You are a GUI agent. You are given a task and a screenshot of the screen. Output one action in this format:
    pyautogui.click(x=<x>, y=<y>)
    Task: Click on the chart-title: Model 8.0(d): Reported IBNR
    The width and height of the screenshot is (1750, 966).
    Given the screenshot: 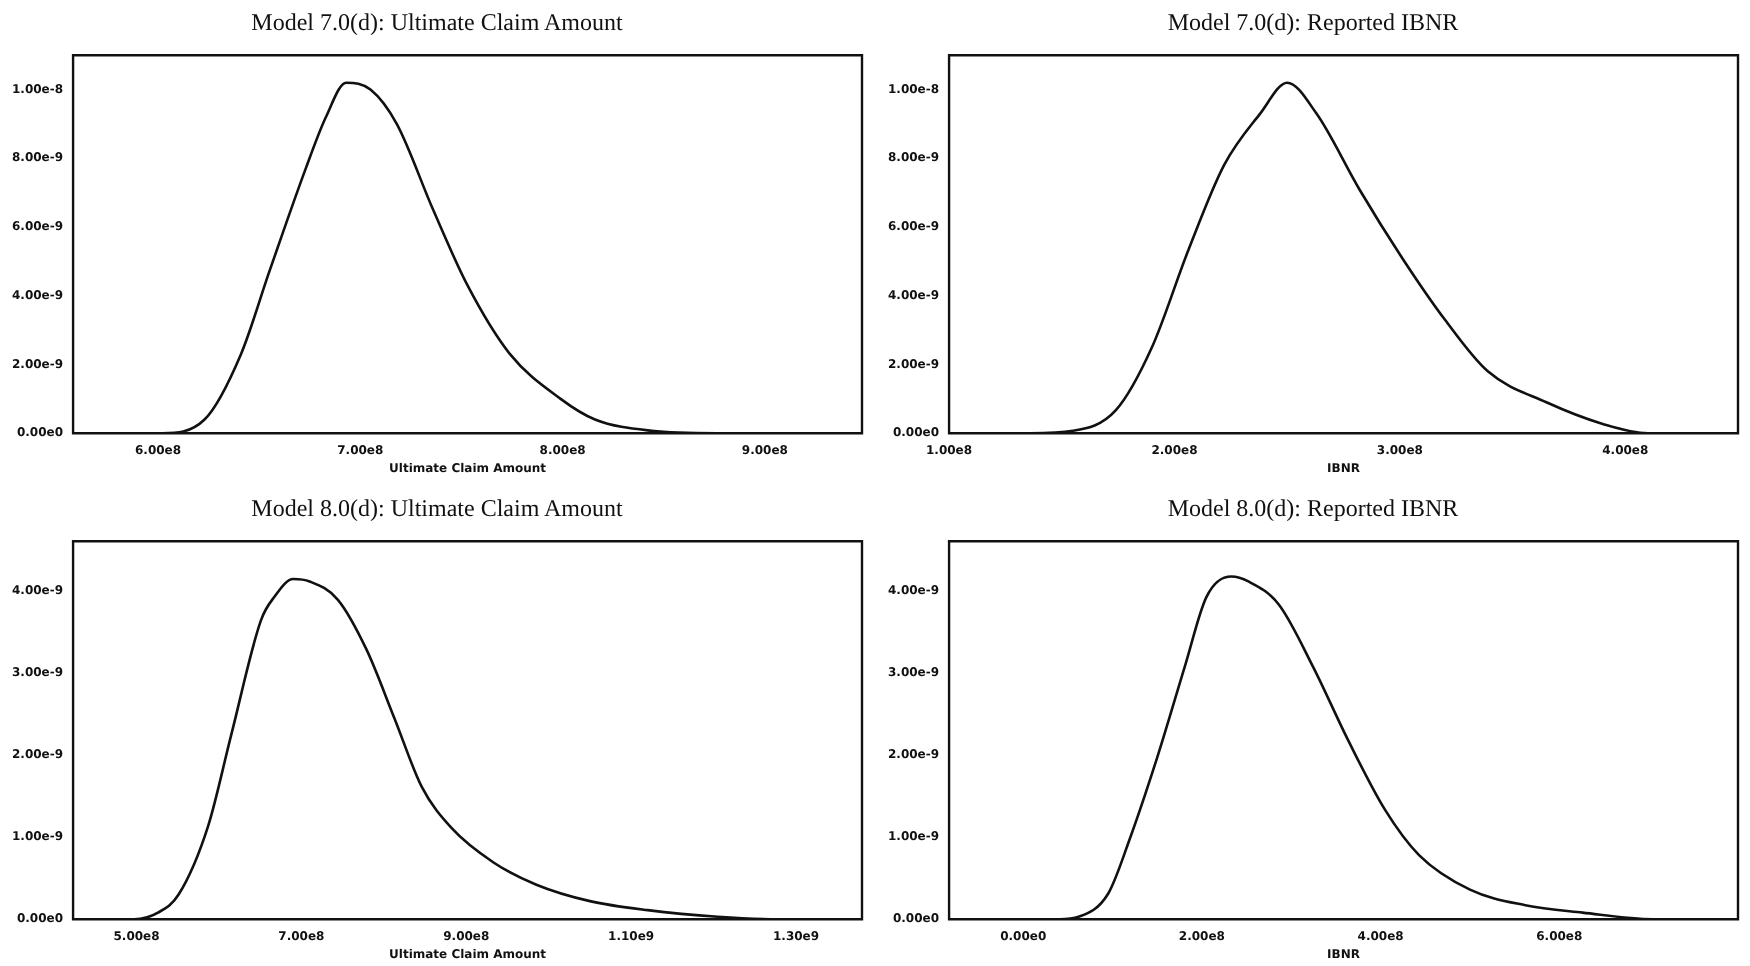 What is the action you would take?
    pyautogui.click(x=1313, y=509)
    